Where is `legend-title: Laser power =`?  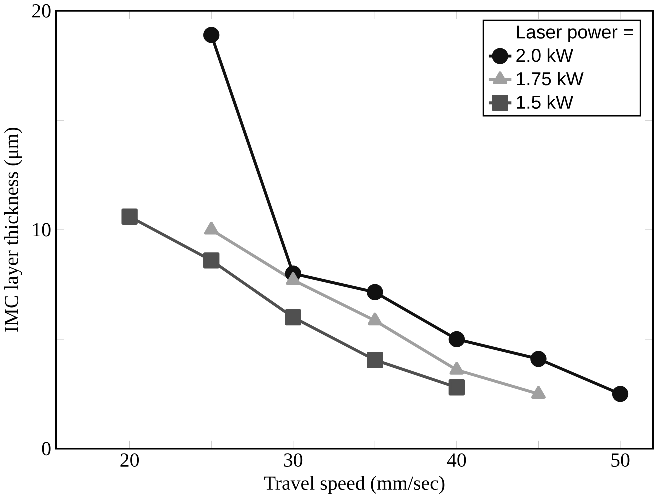 legend-title: Laser power = is located at coordinates (575, 34).